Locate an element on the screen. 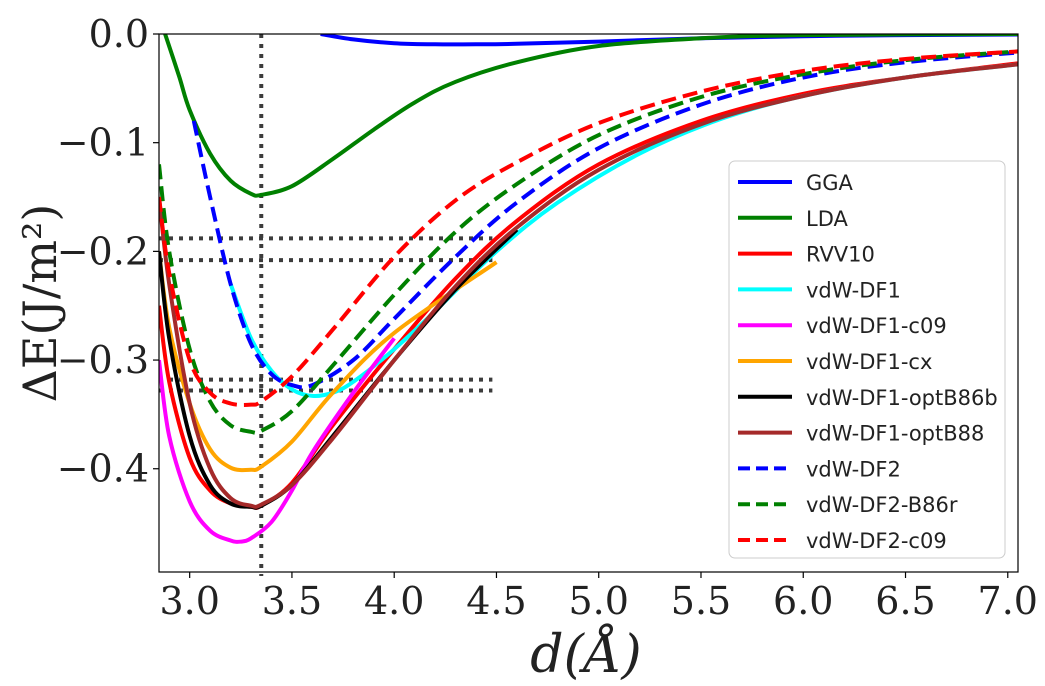 The height and width of the screenshot is (686, 1045). x-tick-label: 3.0 is located at coordinates (189, 601).